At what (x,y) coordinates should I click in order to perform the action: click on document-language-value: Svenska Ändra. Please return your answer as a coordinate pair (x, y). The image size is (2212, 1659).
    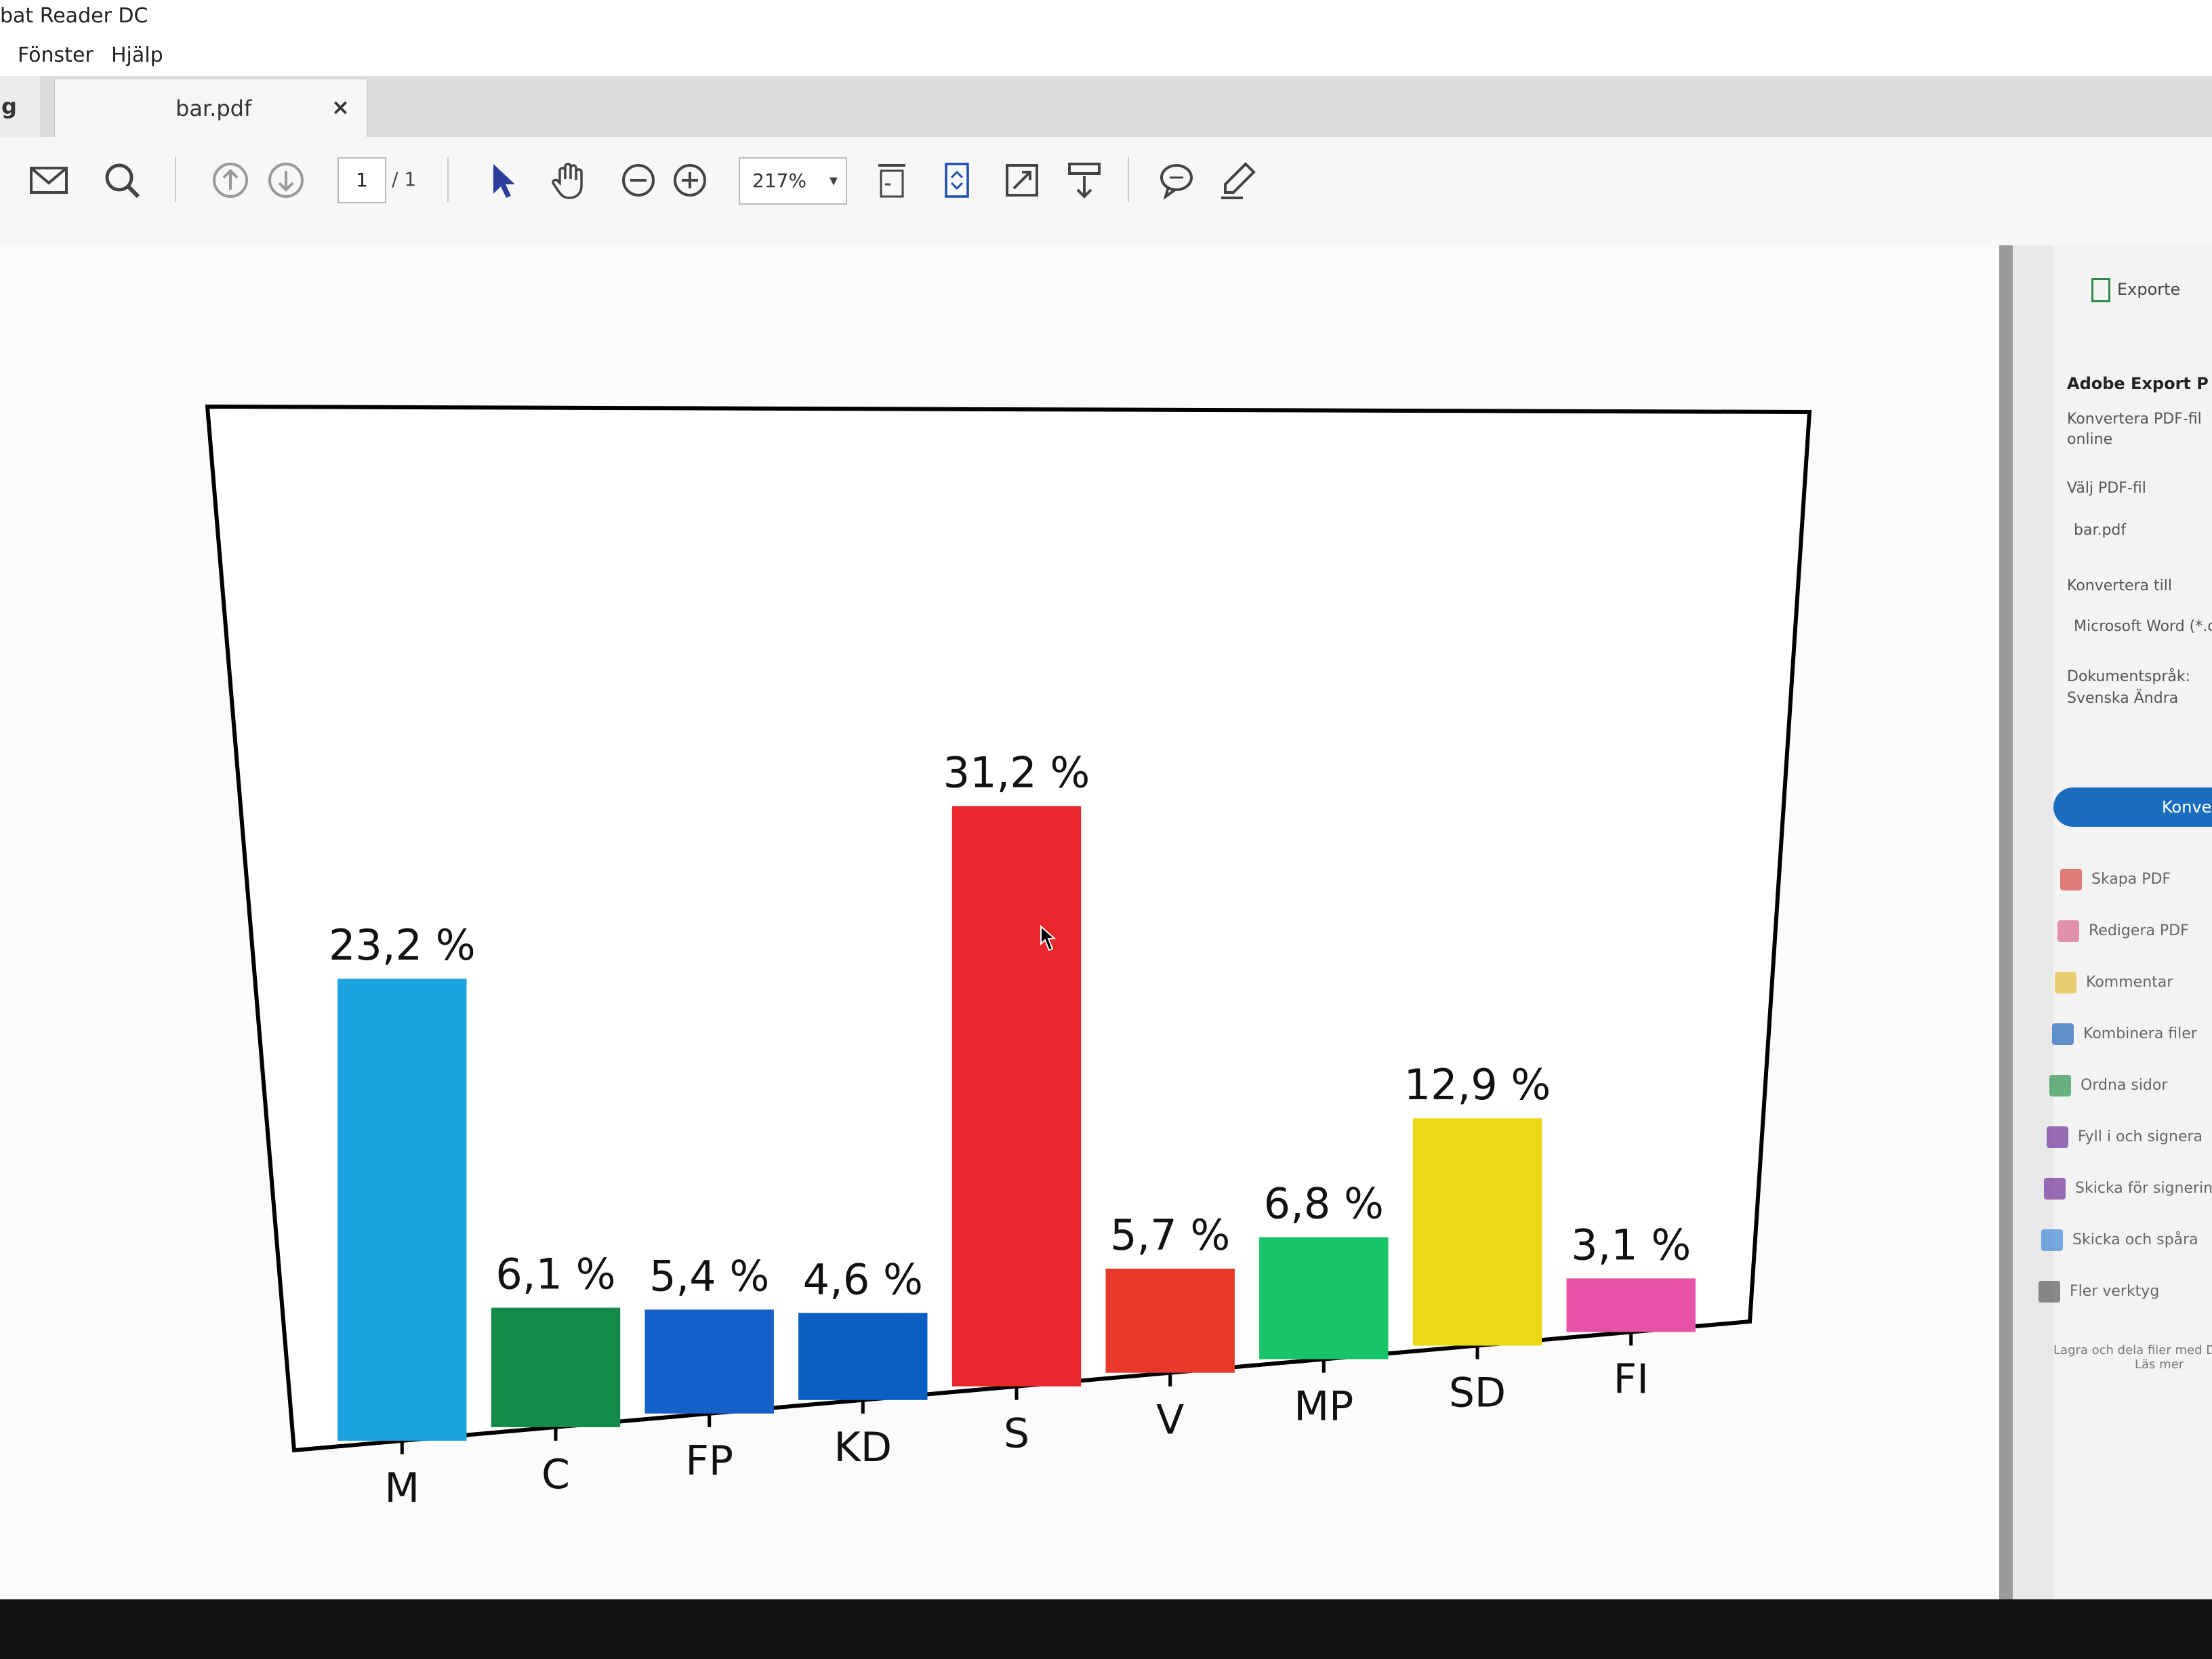
    Looking at the image, I should click on (2123, 699).